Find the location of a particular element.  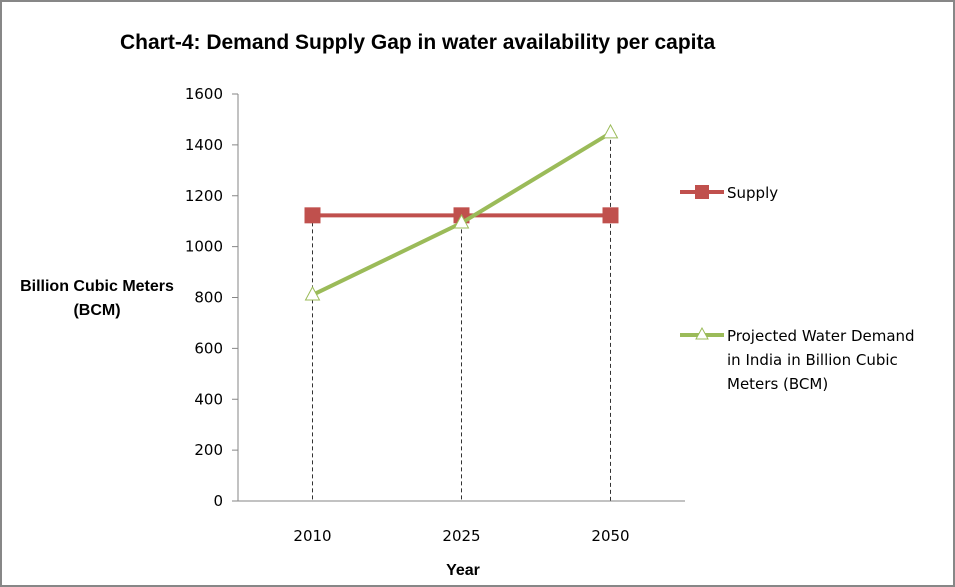

legend-item: Supply is located at coordinates (729, 193).